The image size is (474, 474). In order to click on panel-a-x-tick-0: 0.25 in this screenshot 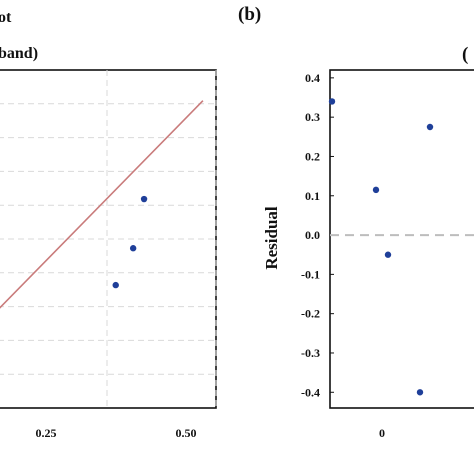, I will do `click(46, 433)`.